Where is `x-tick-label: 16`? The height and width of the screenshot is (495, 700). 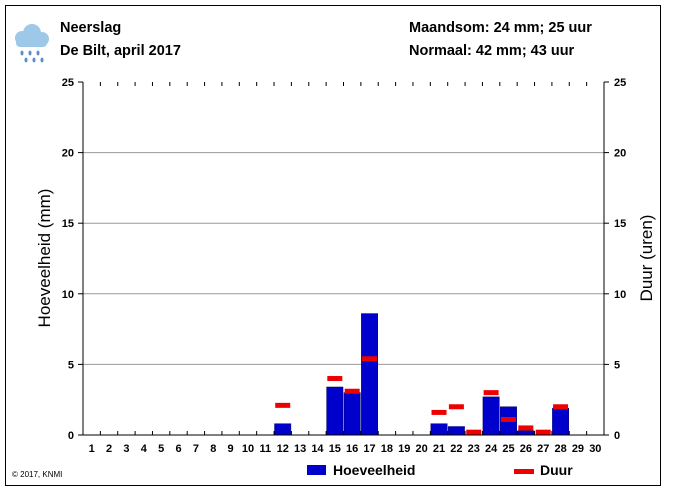
x-tick-label: 16 is located at coordinates (352, 449).